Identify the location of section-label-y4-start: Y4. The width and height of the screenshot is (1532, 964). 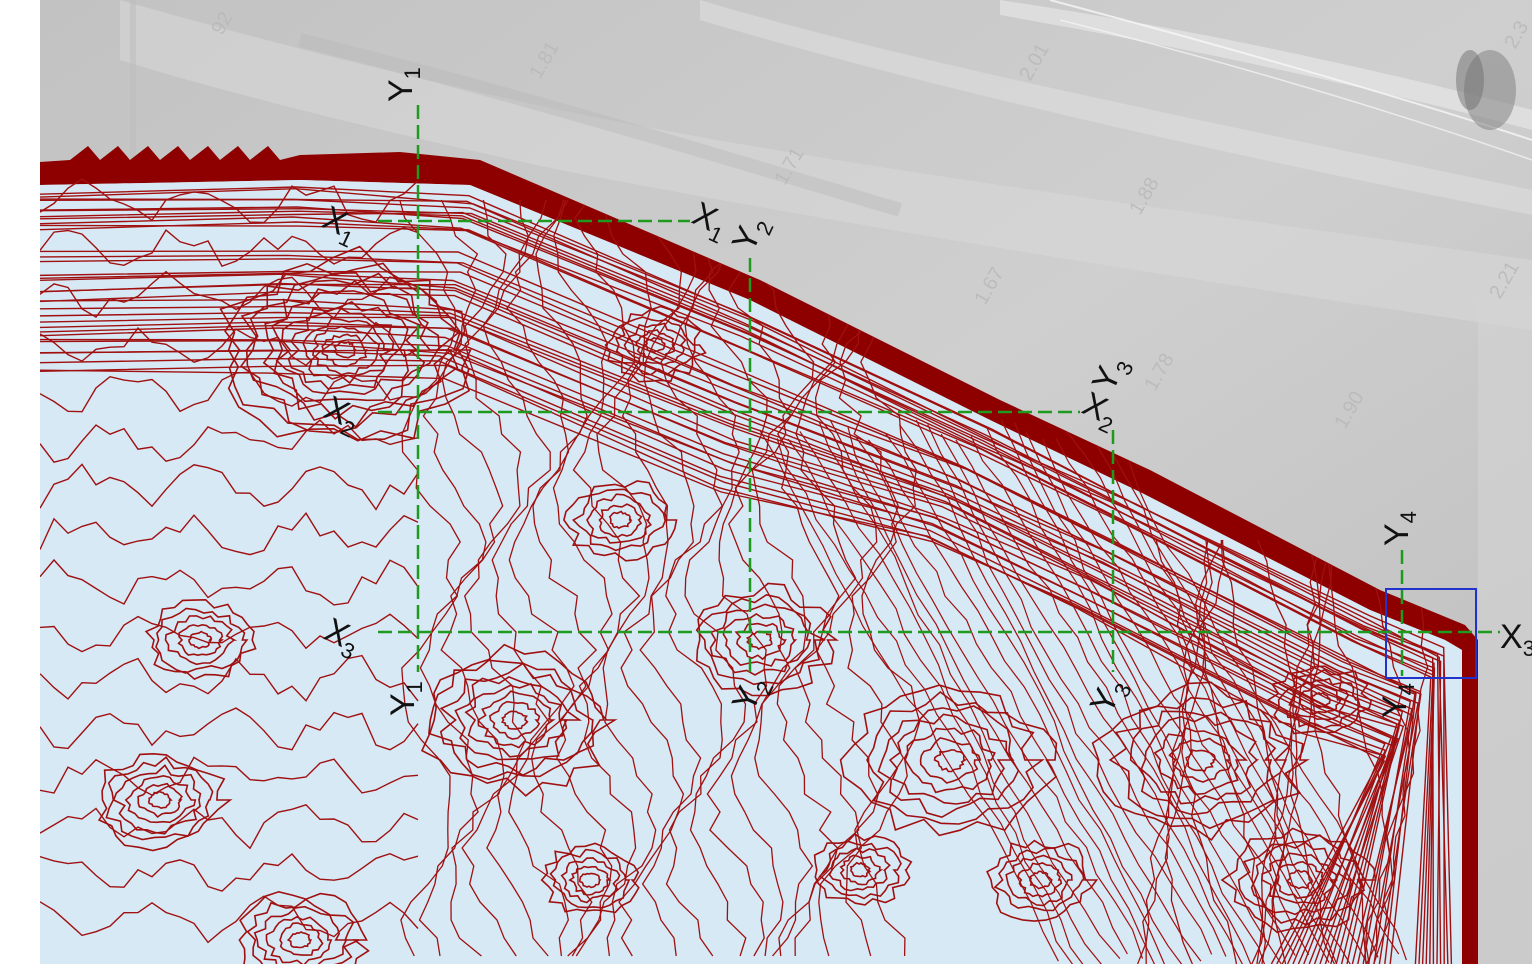
(1399, 528).